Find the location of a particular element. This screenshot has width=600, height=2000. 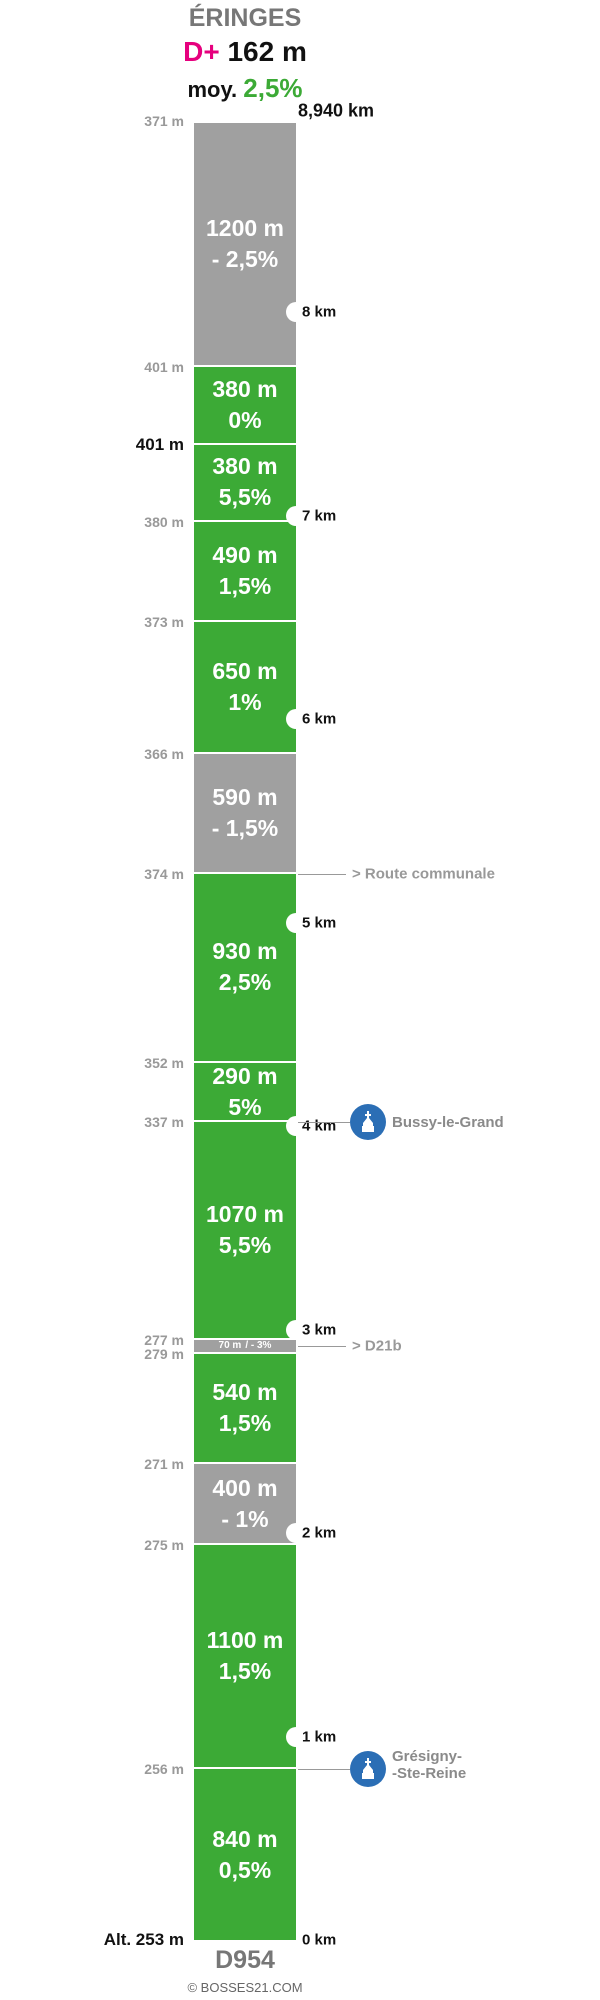

profile-segment: 590 m - 1,5% is located at coordinates (245, 813).